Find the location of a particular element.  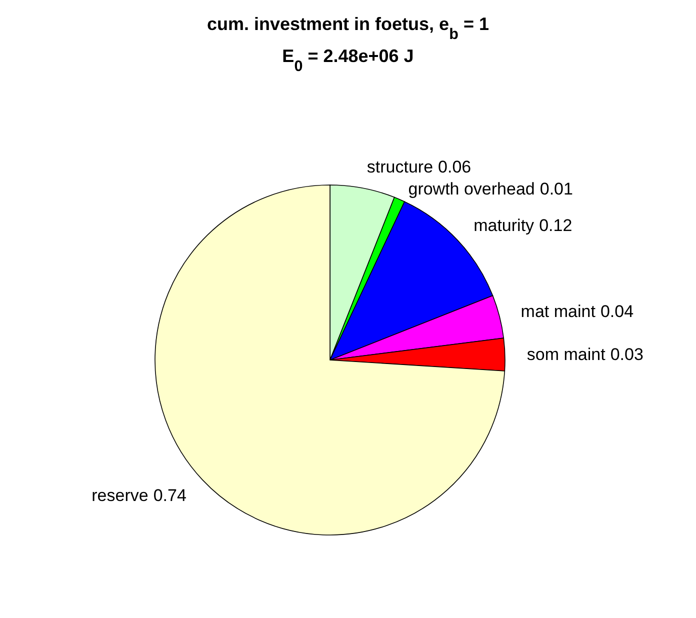

data-label: 0.12 is located at coordinates (555, 226).